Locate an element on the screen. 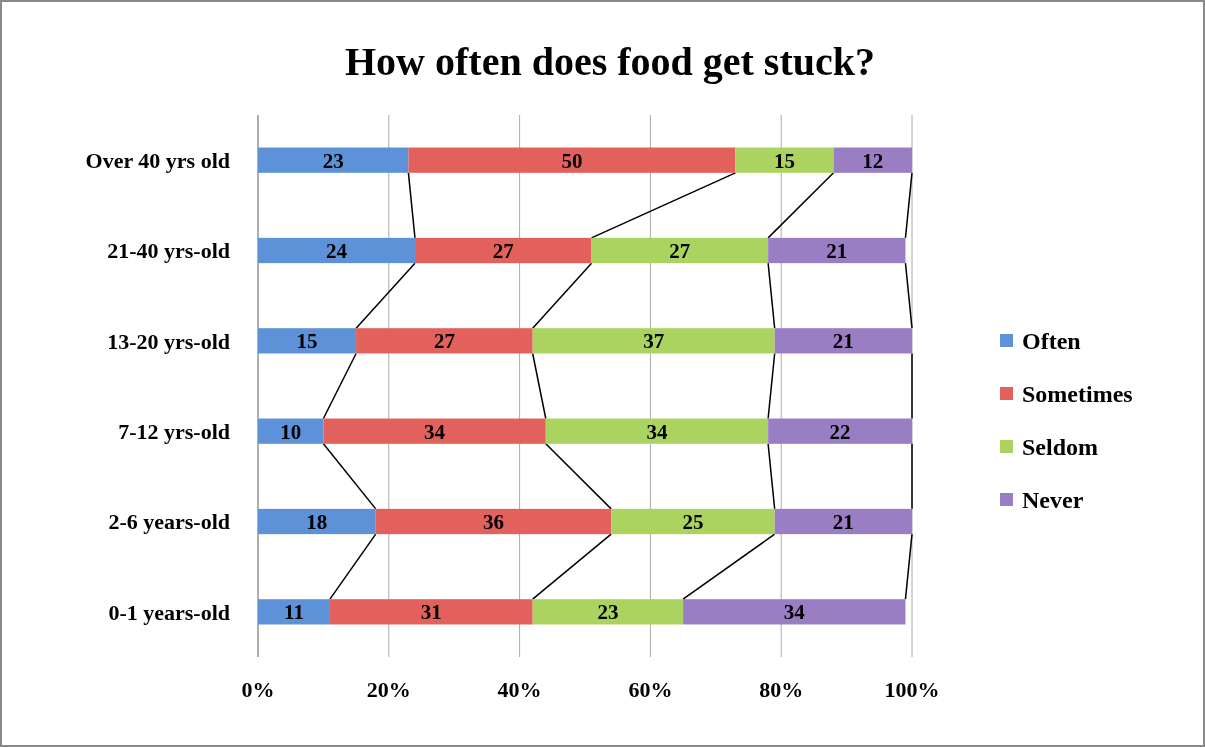 The image size is (1205, 747). legend-label: Sometimes is located at coordinates (1077, 394).